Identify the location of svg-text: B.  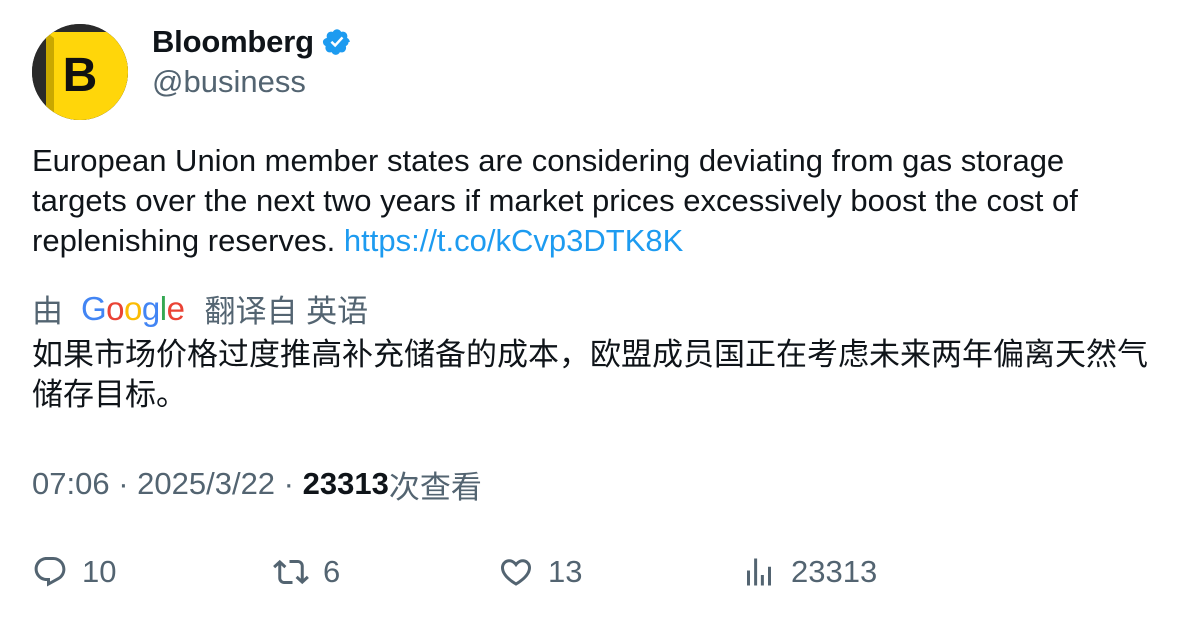
(80, 75).